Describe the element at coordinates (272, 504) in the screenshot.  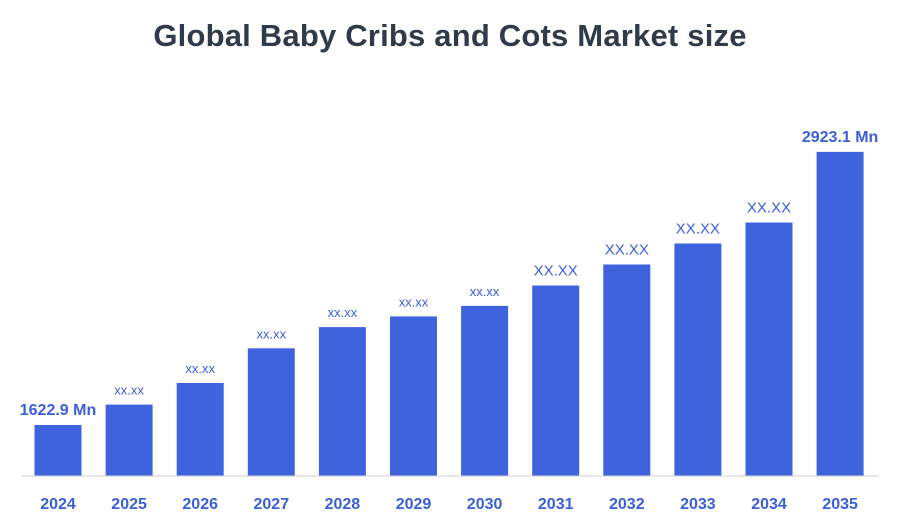
I see `x-tick-2027: 2027` at that location.